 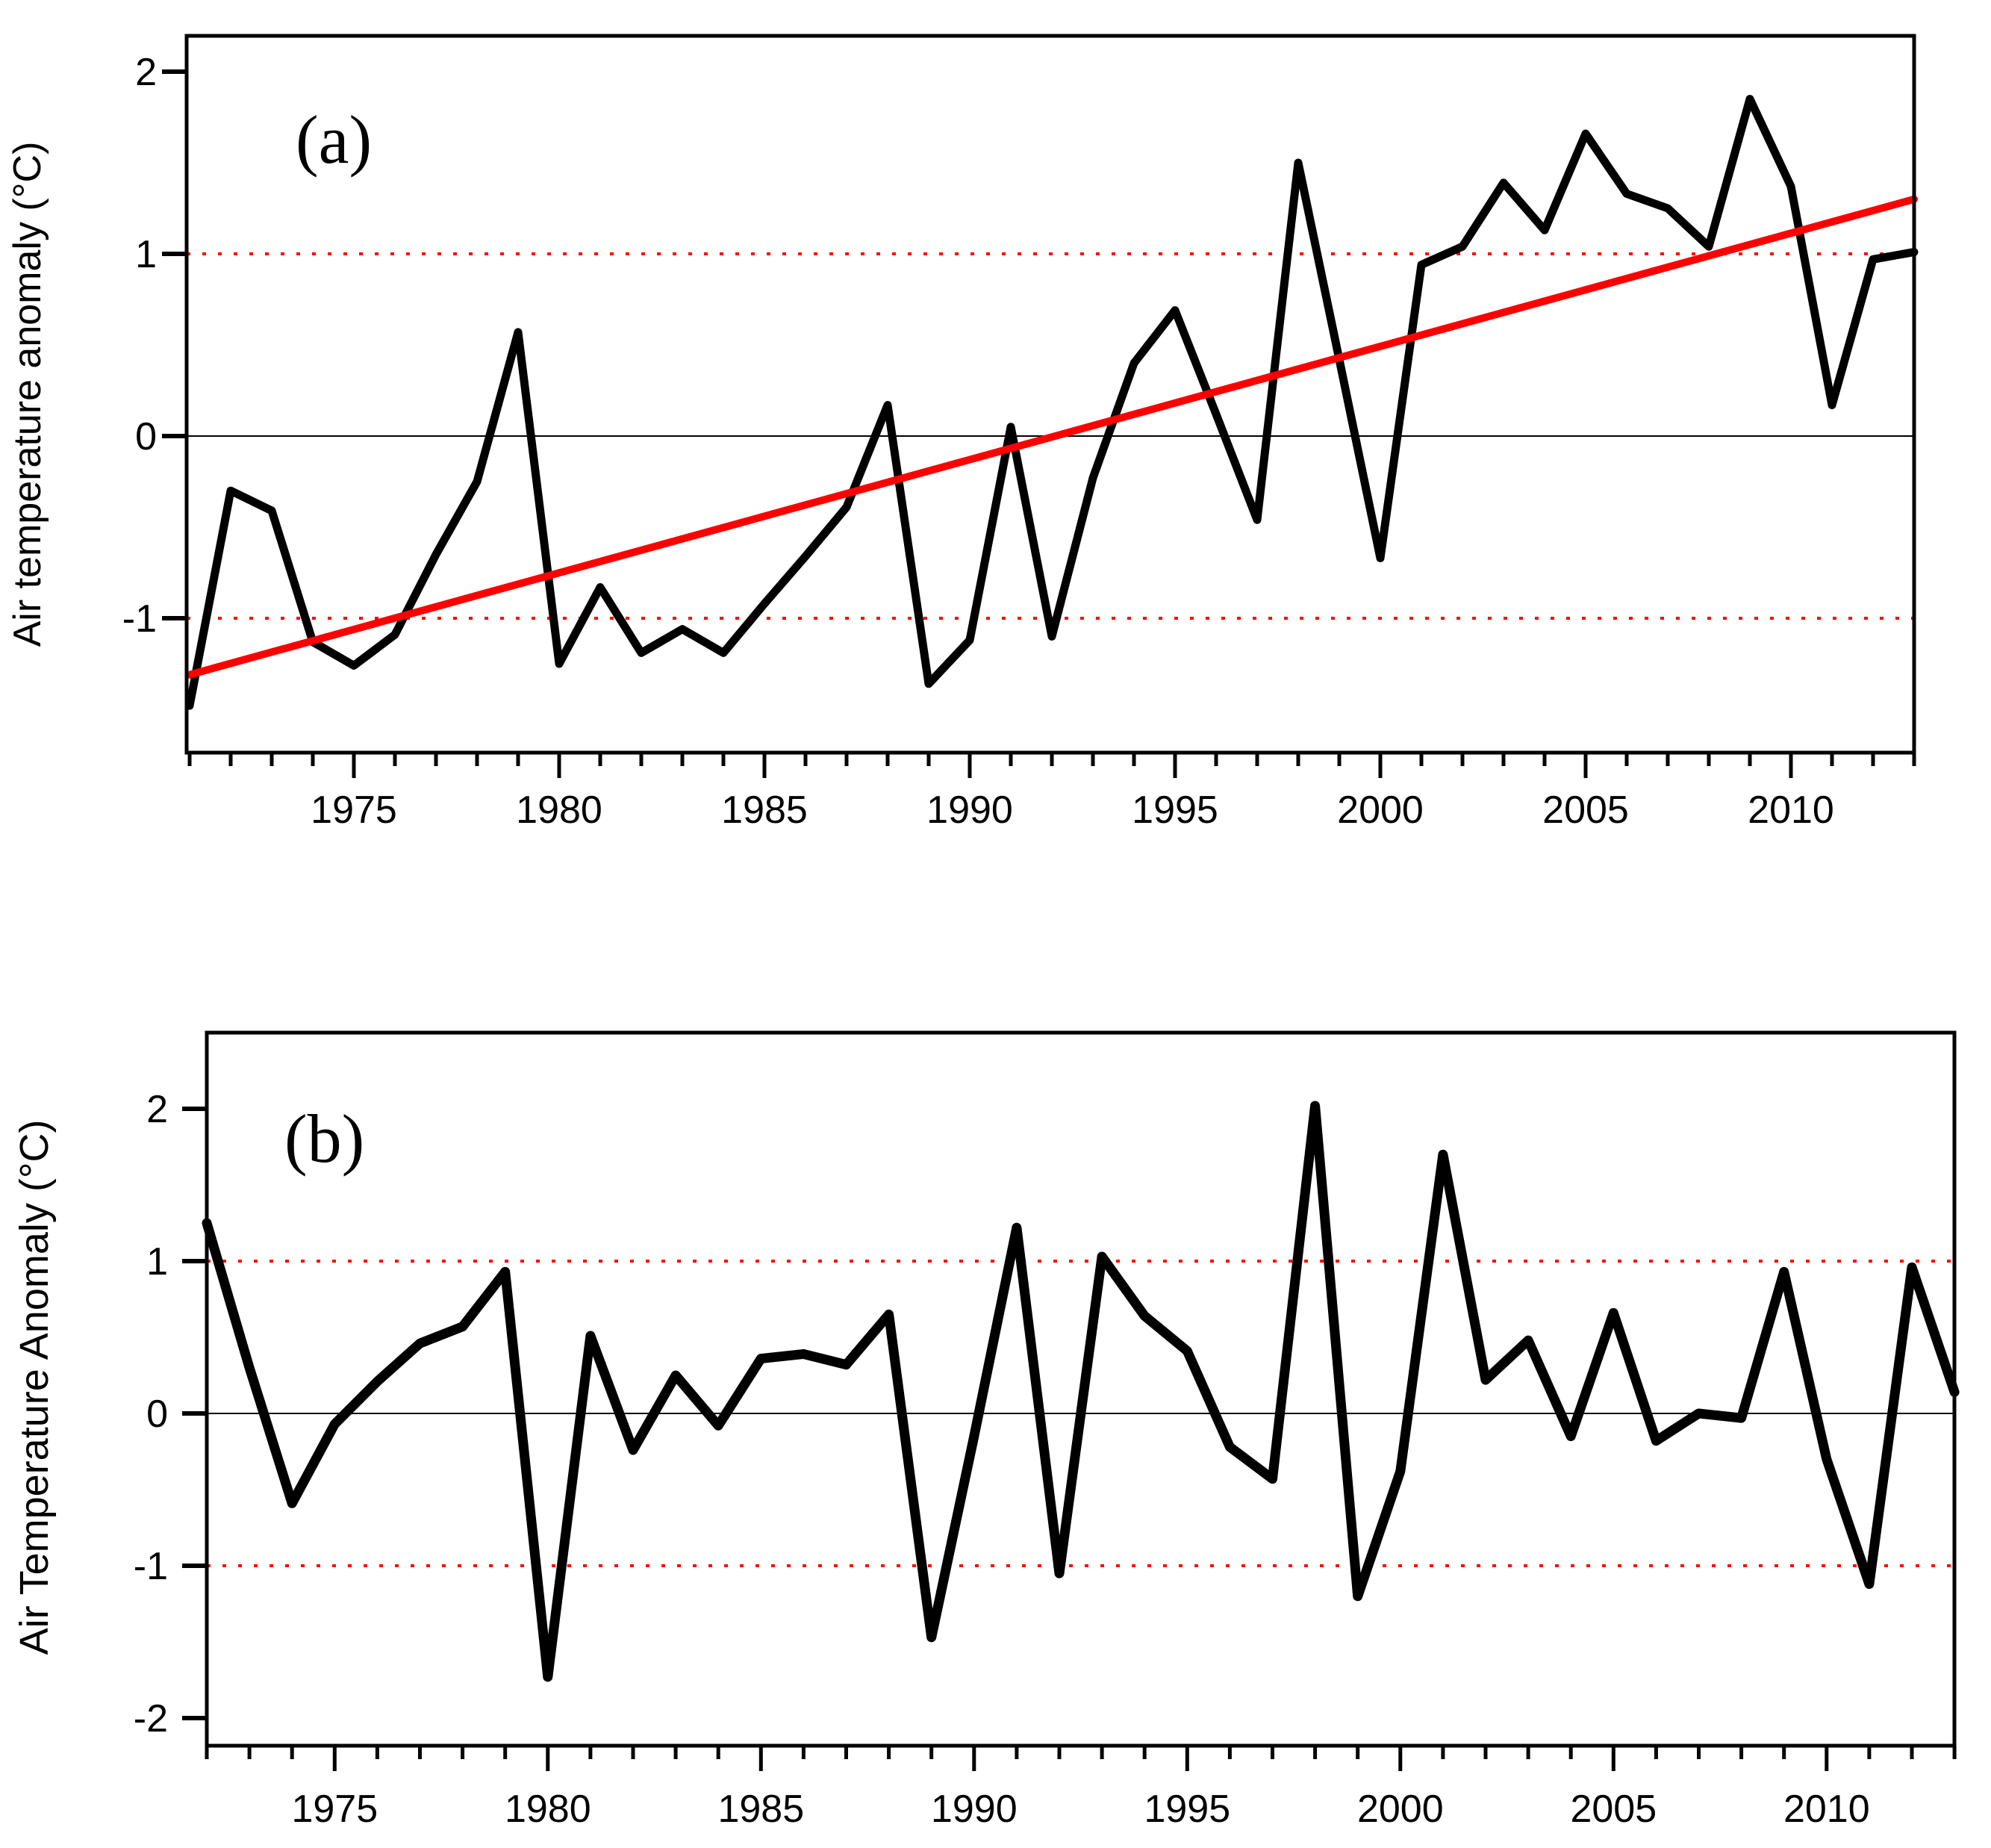 What do you see at coordinates (151, 1566) in the screenshot?
I see `y-tick-label-b--1: -1` at bounding box center [151, 1566].